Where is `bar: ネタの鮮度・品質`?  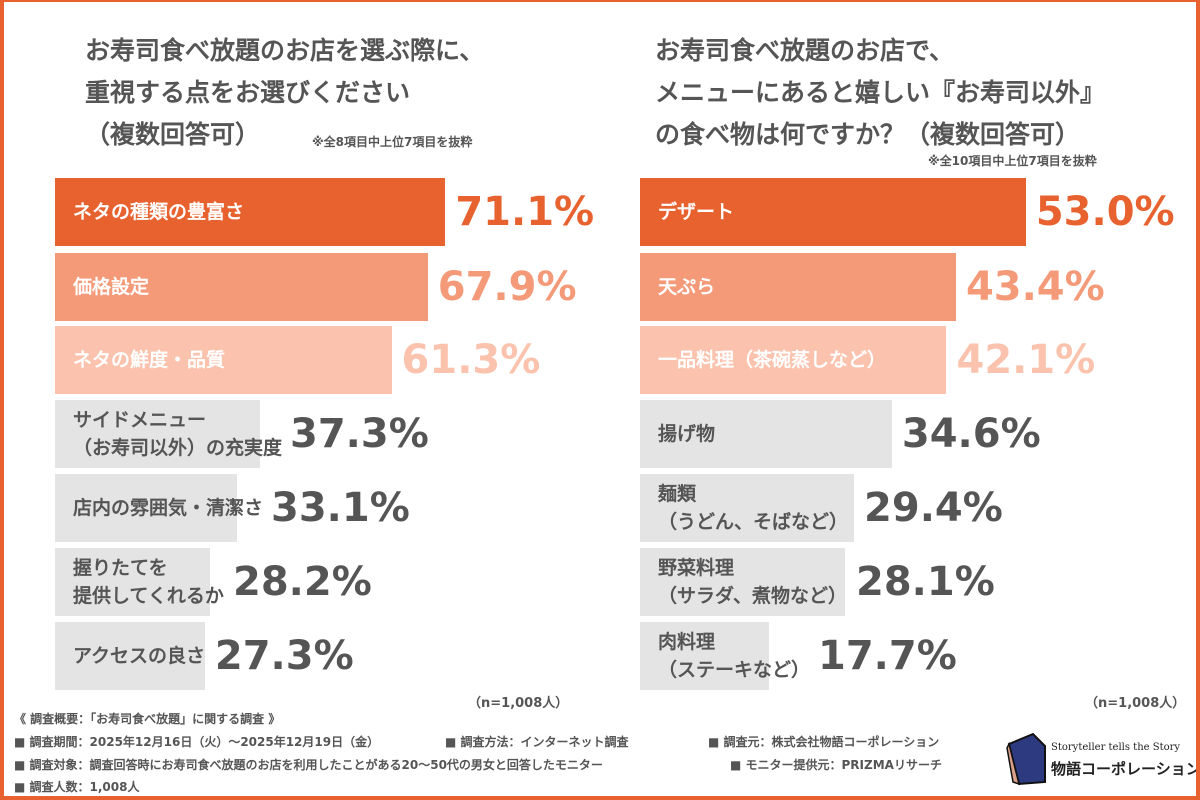
bar: ネタの鮮度・品質 is located at coordinates (223, 360).